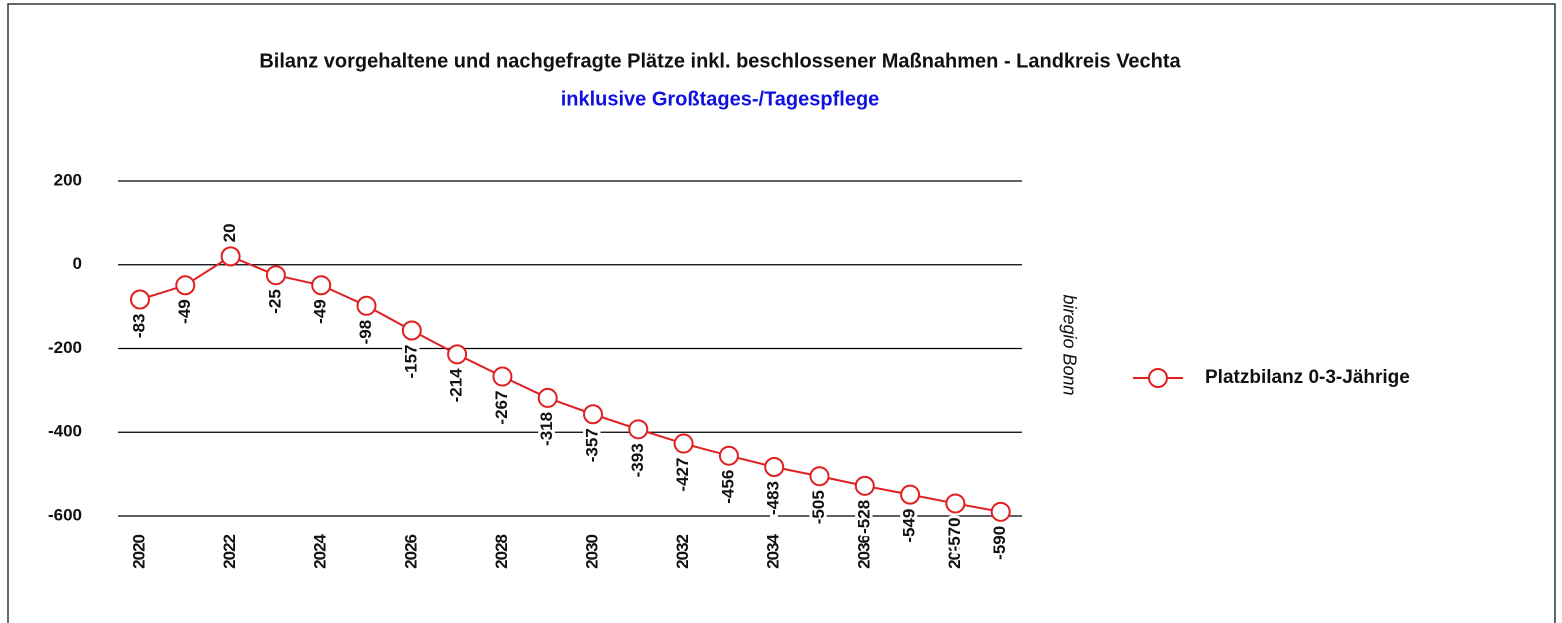  I want to click on x-tick-label: 2034, so click(773, 550).